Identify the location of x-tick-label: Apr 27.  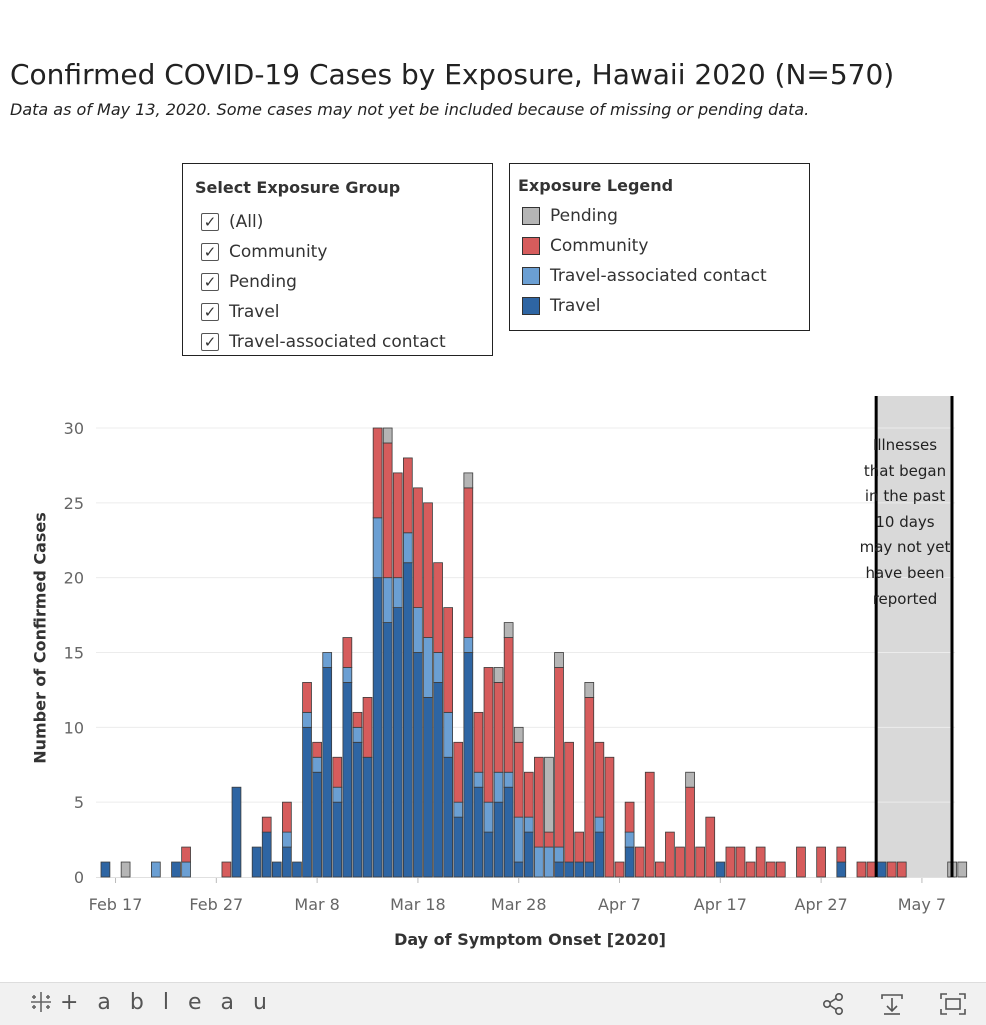
(821, 904).